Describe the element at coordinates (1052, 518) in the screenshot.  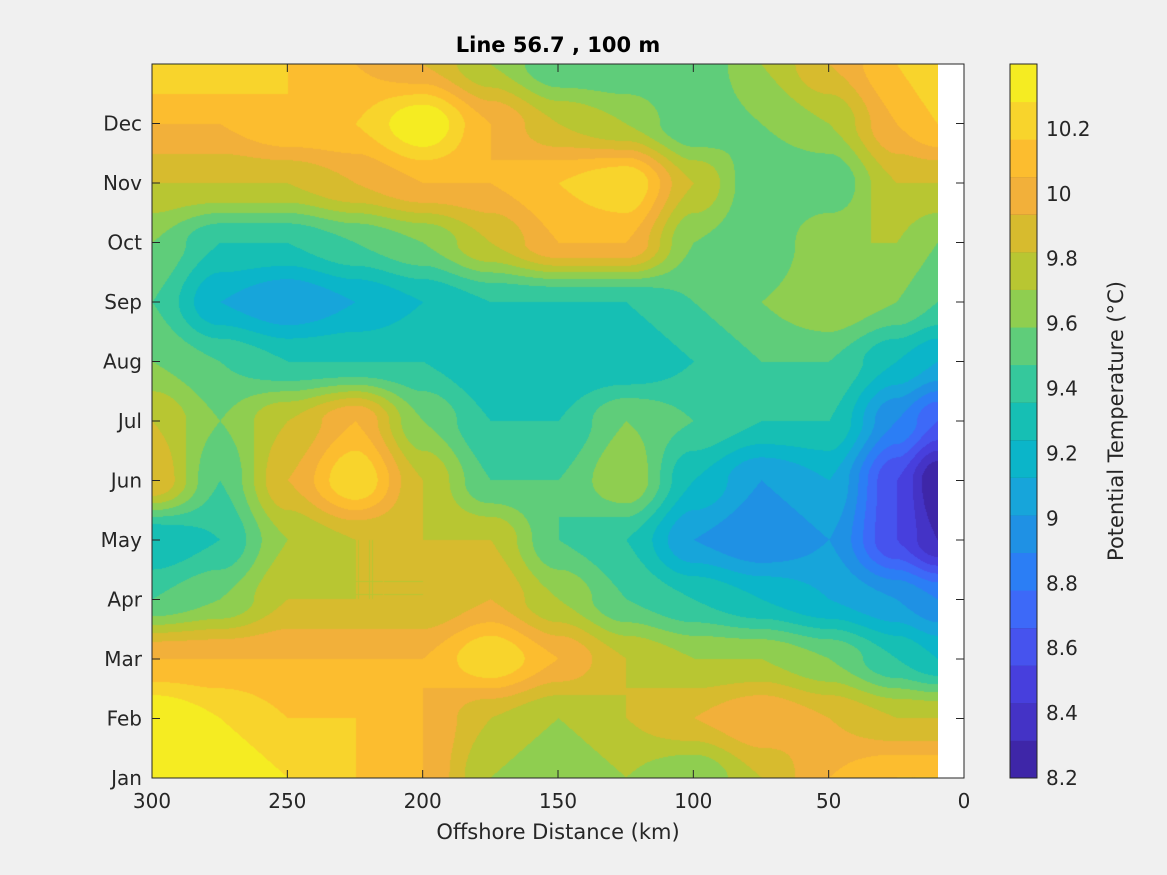
I see `colorbar-tick-label: 9` at that location.